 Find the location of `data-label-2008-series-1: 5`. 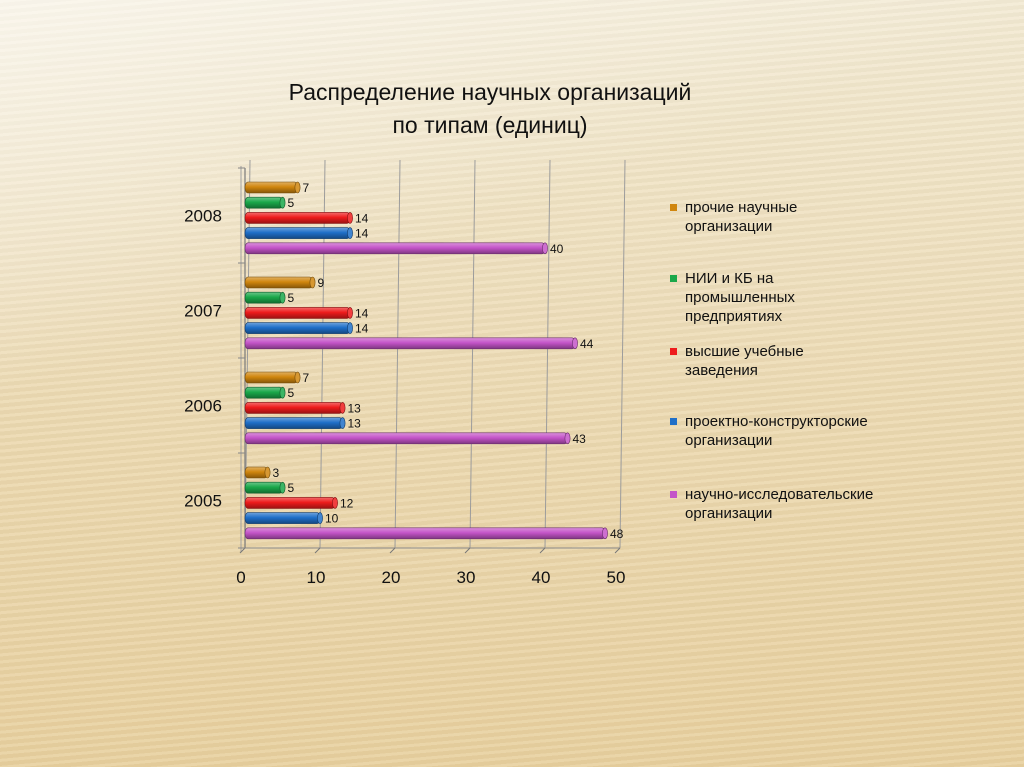

data-label-2008-series-1: 5 is located at coordinates (291, 203).